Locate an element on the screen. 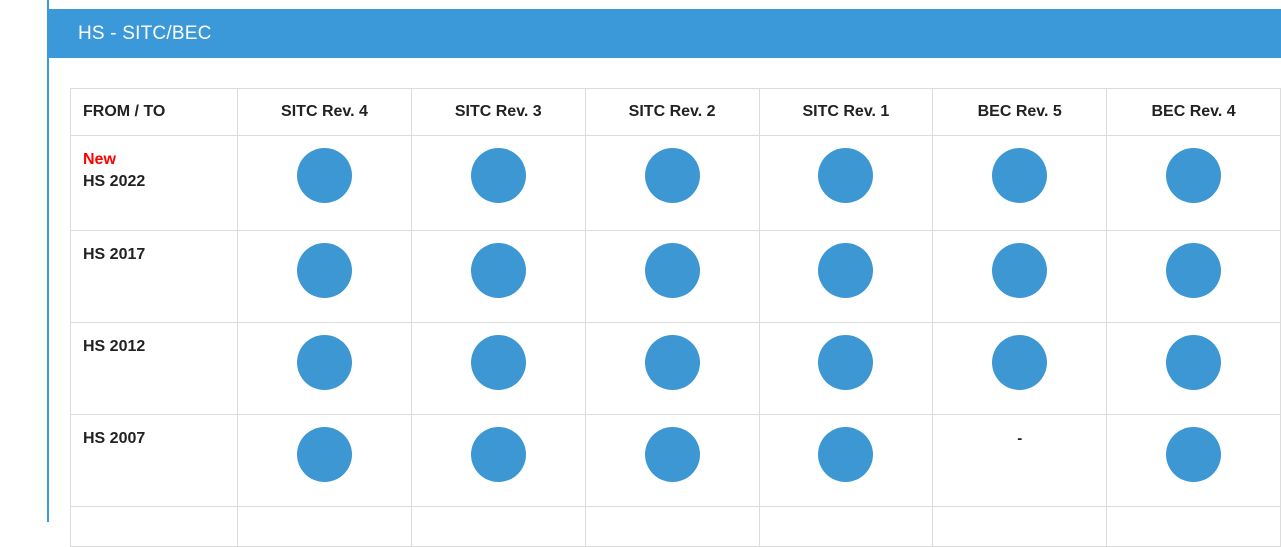  not-available-dash: - is located at coordinates (1020, 438).